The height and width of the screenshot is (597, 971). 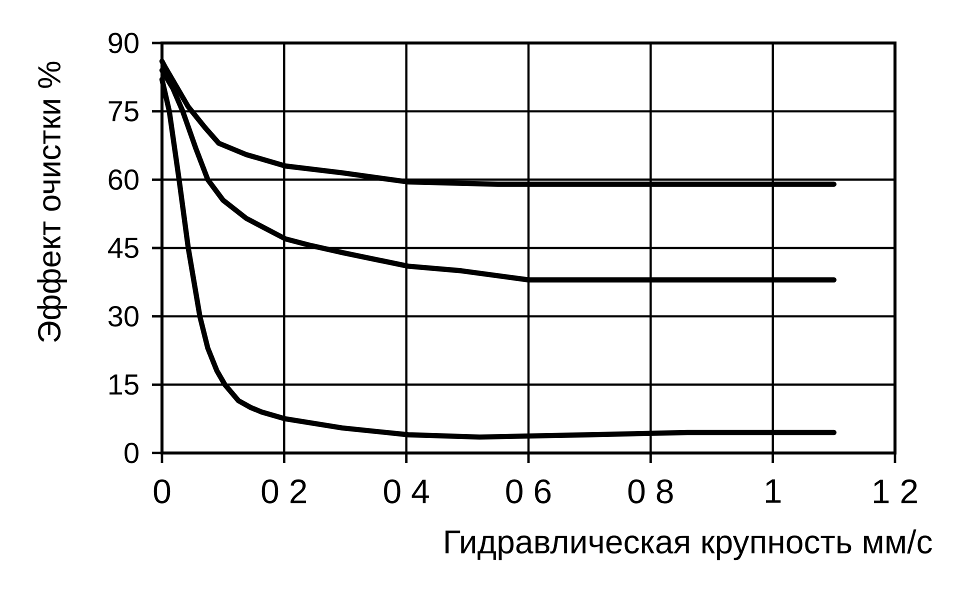 I want to click on y-tick-label: 45, so click(x=123, y=248).